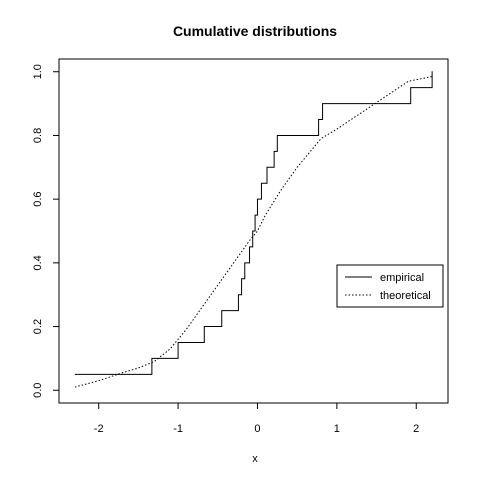 Image resolution: width=480 pixels, height=480 pixels. I want to click on legend: empirical theoretical, so click(390, 286).